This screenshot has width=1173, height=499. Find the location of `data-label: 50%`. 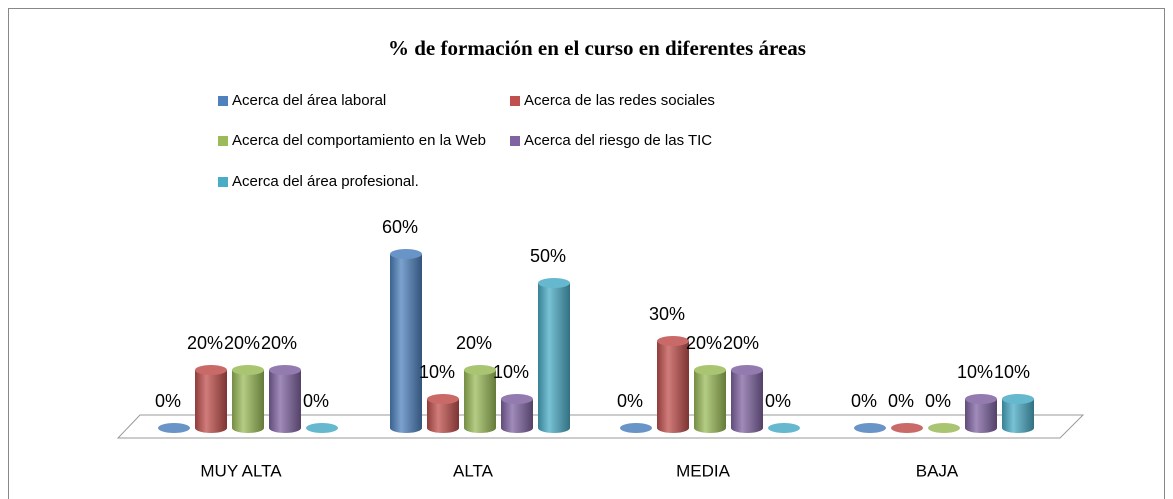

data-label: 50% is located at coordinates (548, 256).